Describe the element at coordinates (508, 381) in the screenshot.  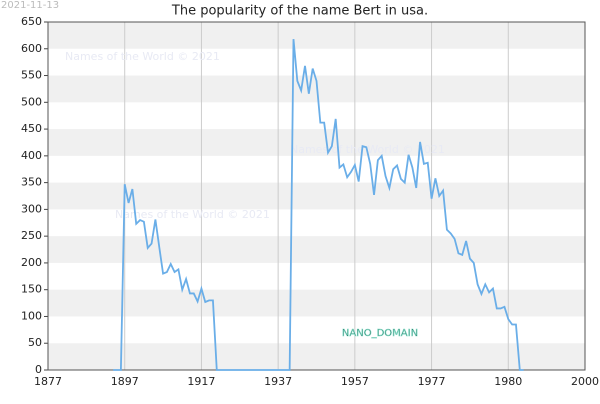
I see `x-tick-label: 1980` at that location.